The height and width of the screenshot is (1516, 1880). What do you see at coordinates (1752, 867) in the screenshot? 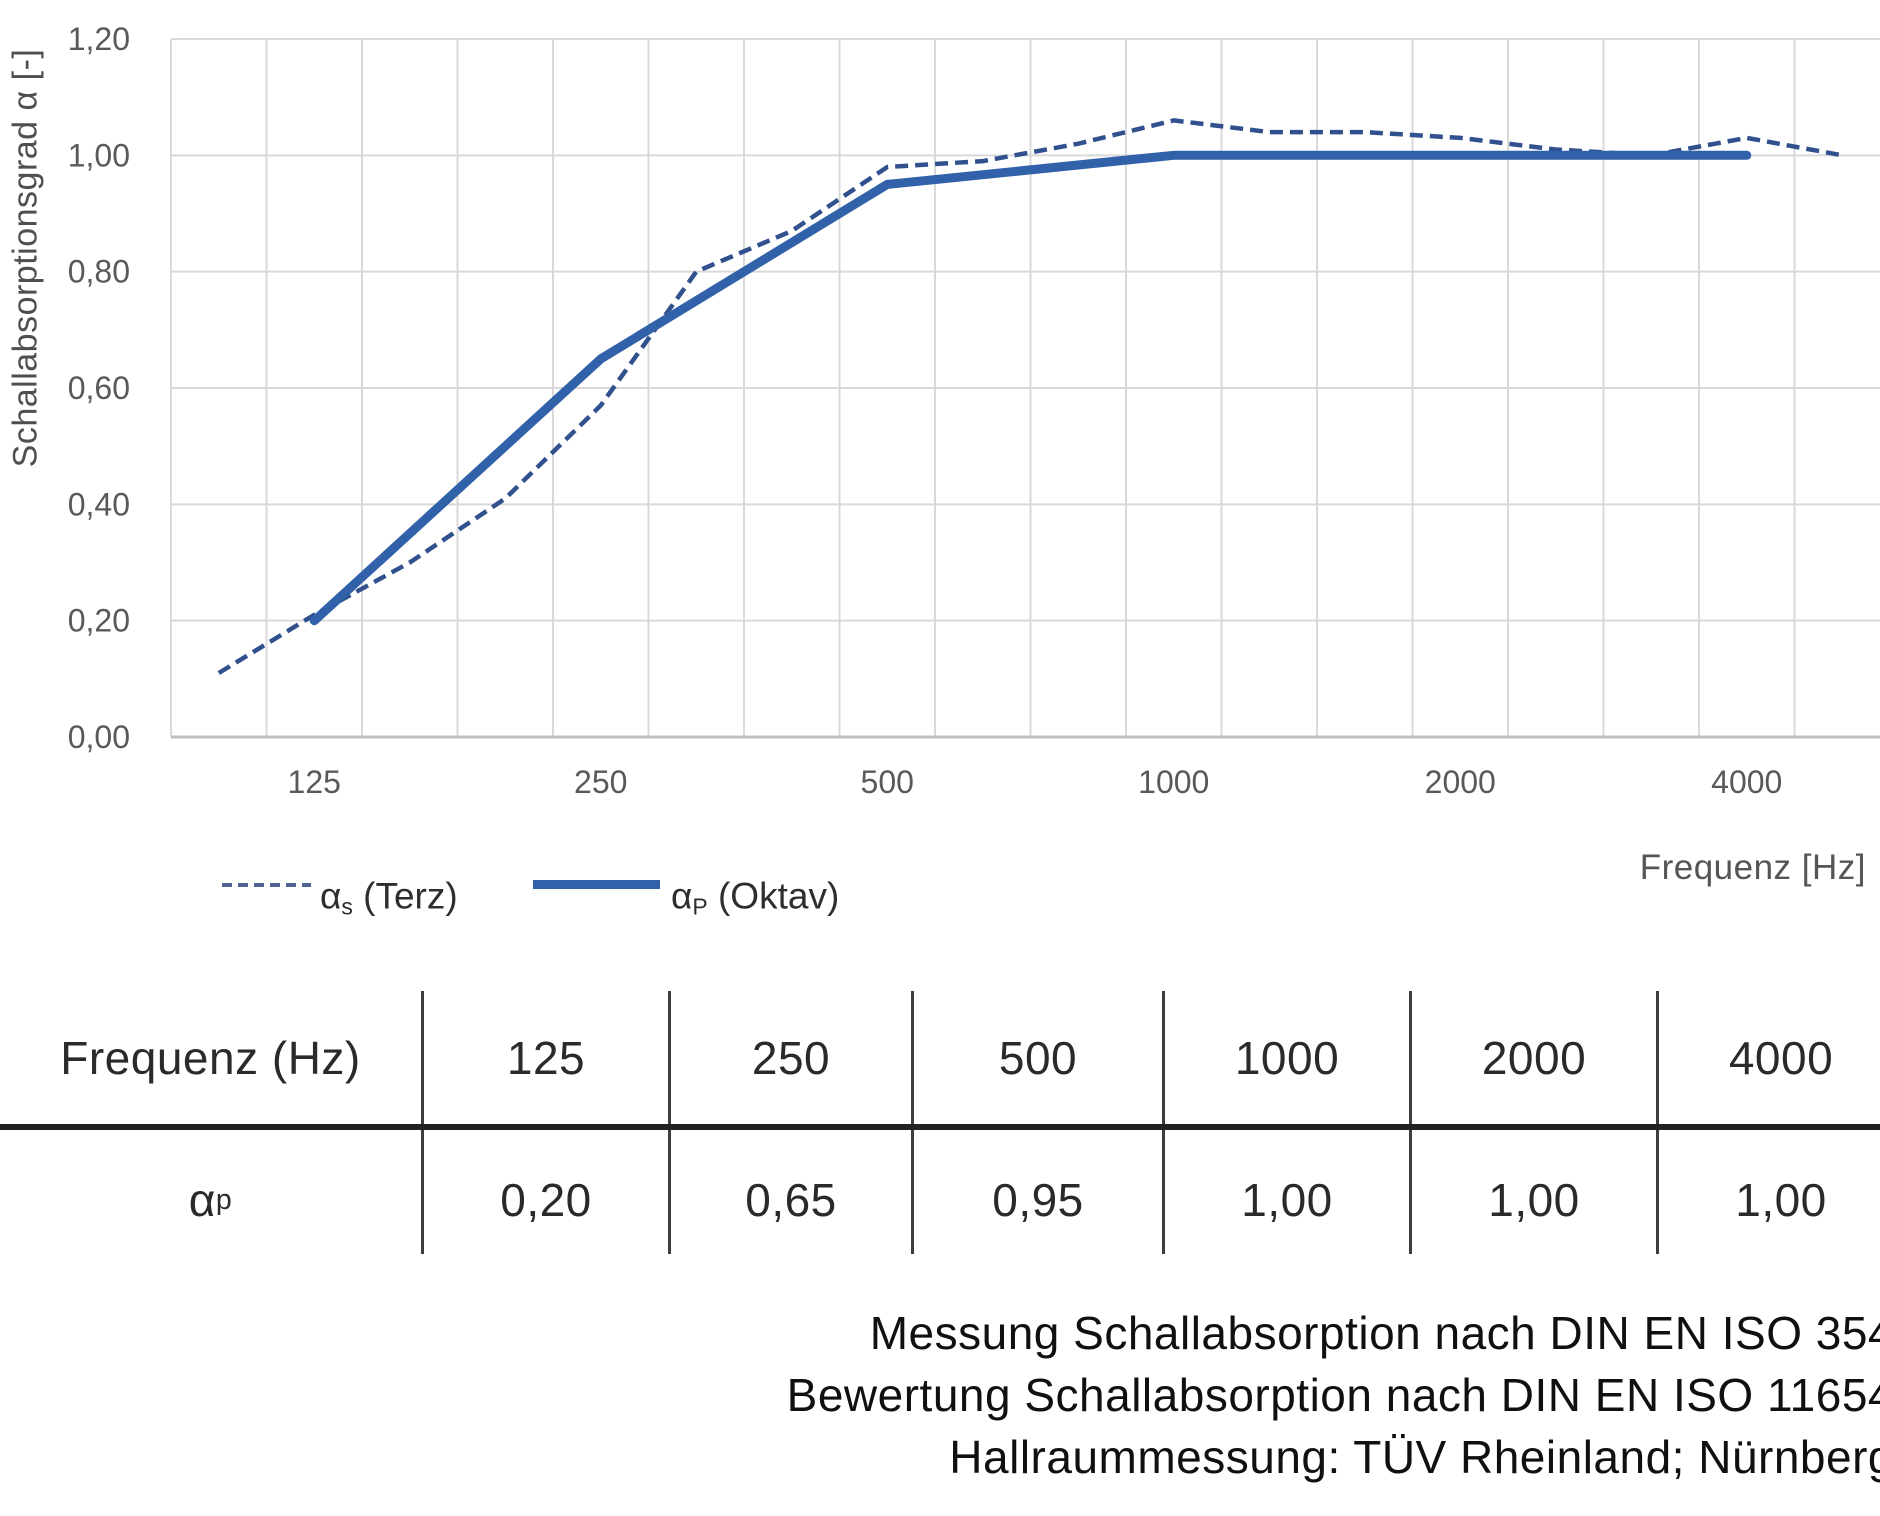
I see `x-axis-title: Frequenz [Hz]` at bounding box center [1752, 867].